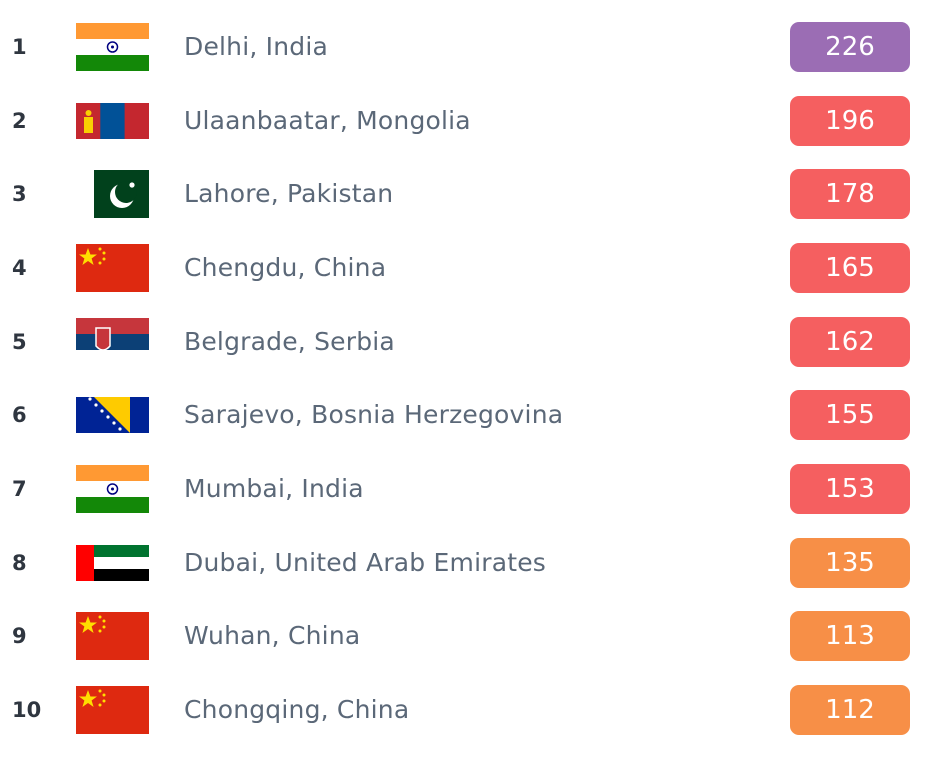 Image resolution: width=940 pixels, height=765 pixels. What do you see at coordinates (274, 488) in the screenshot?
I see `city-name: Mumbai, India` at bounding box center [274, 488].